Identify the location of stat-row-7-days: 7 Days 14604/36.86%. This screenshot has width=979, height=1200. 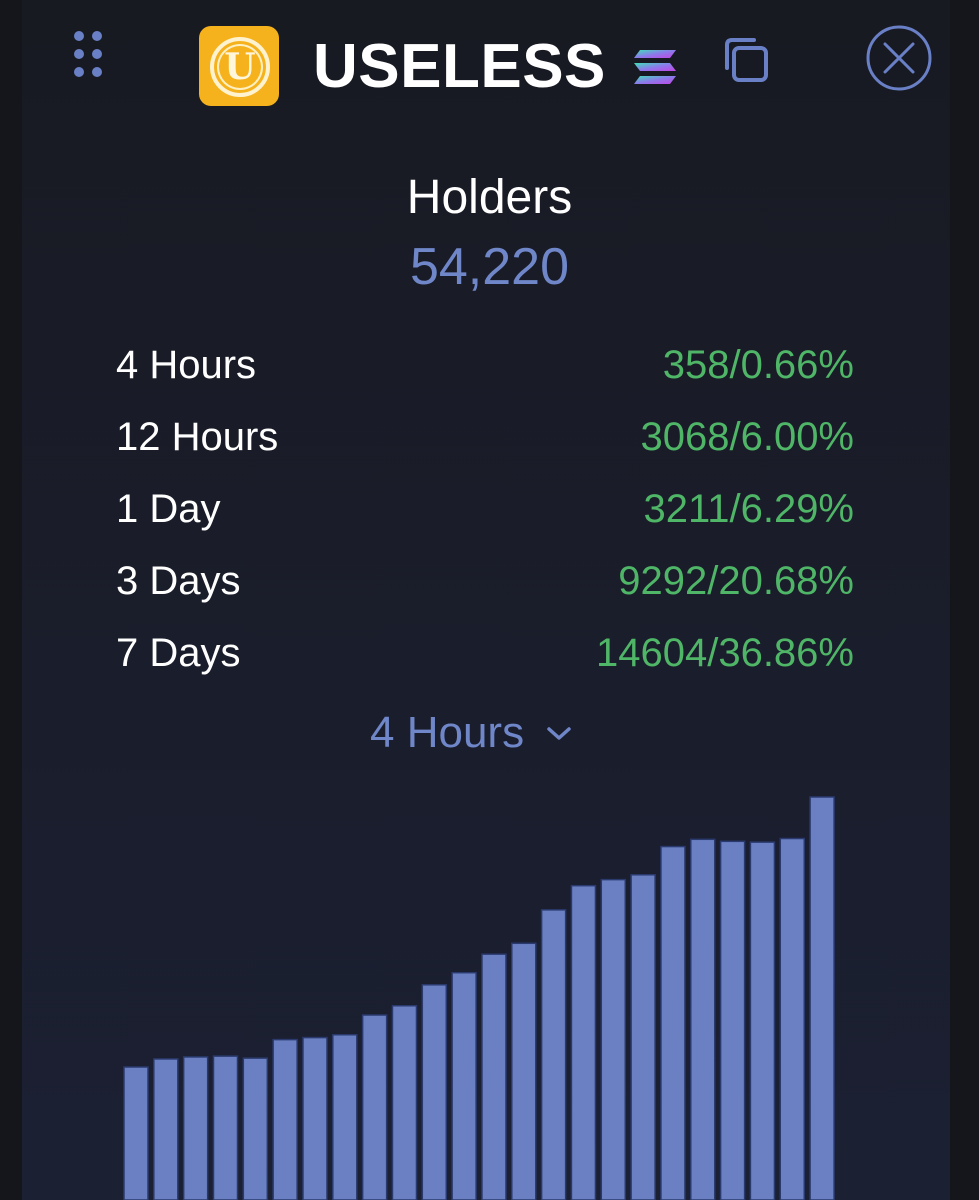
(485, 655).